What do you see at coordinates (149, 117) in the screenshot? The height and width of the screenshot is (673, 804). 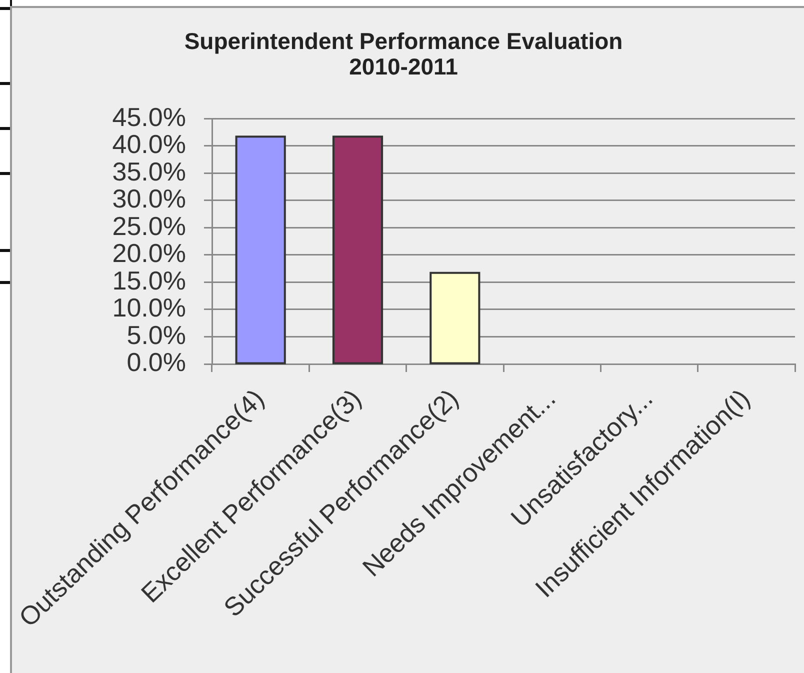 I see `y-tick-label: 45.0%` at bounding box center [149, 117].